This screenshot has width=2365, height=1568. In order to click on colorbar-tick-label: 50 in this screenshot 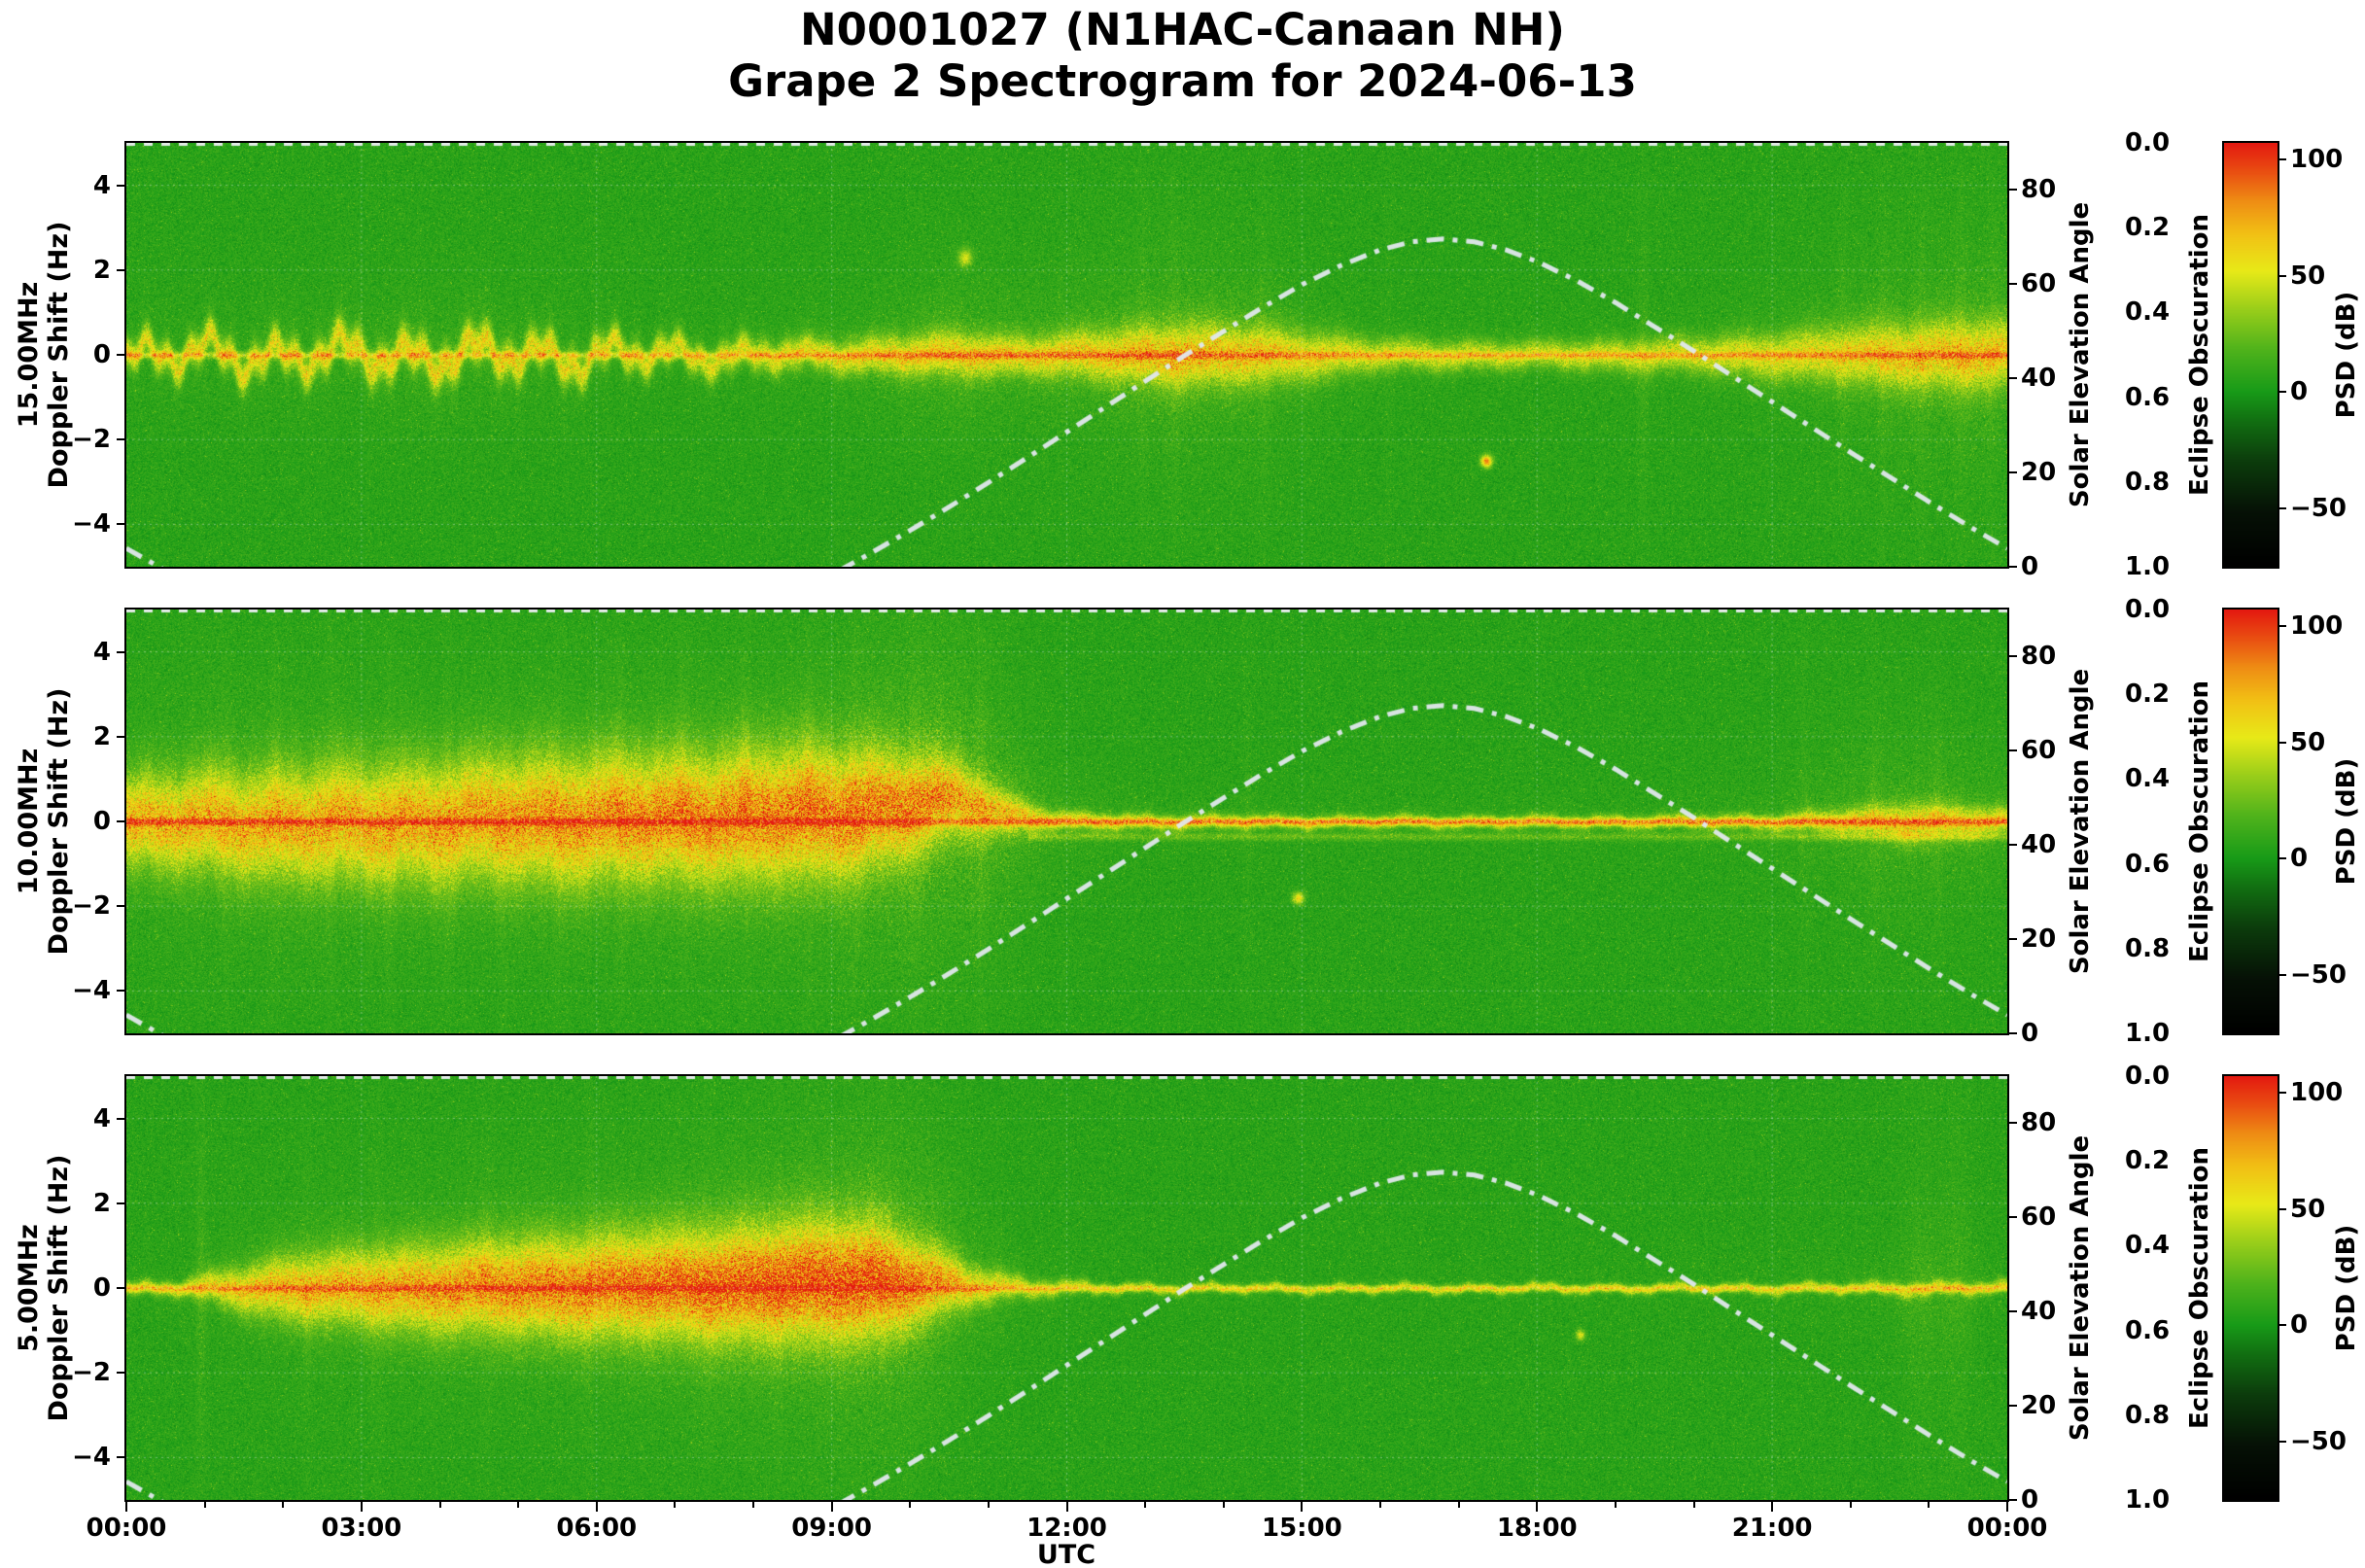, I will do `click(2308, 1209)`.